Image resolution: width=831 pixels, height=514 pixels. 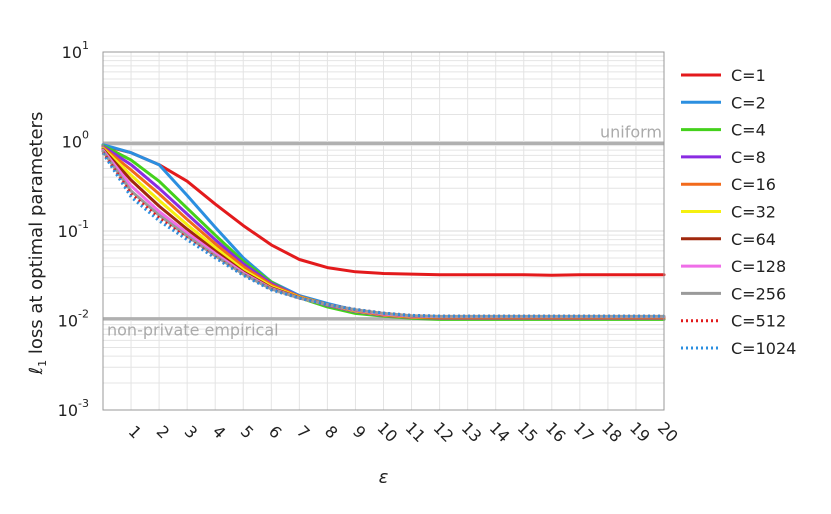 I want to click on legend-label-c-256: C=256, so click(x=758, y=293).